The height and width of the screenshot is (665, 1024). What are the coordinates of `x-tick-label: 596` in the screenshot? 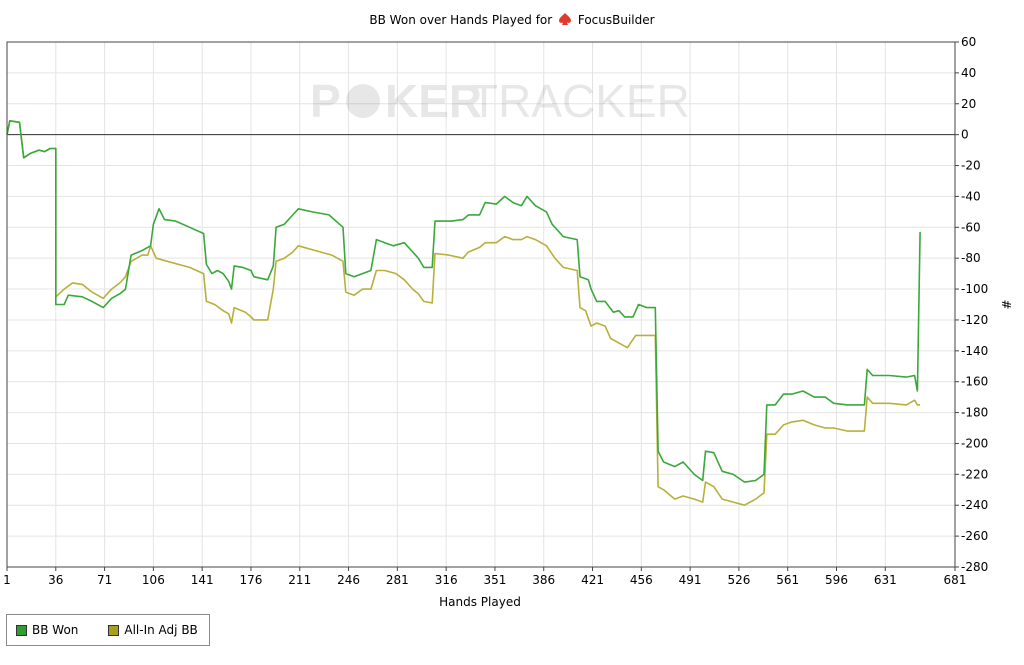 It's located at (836, 580).